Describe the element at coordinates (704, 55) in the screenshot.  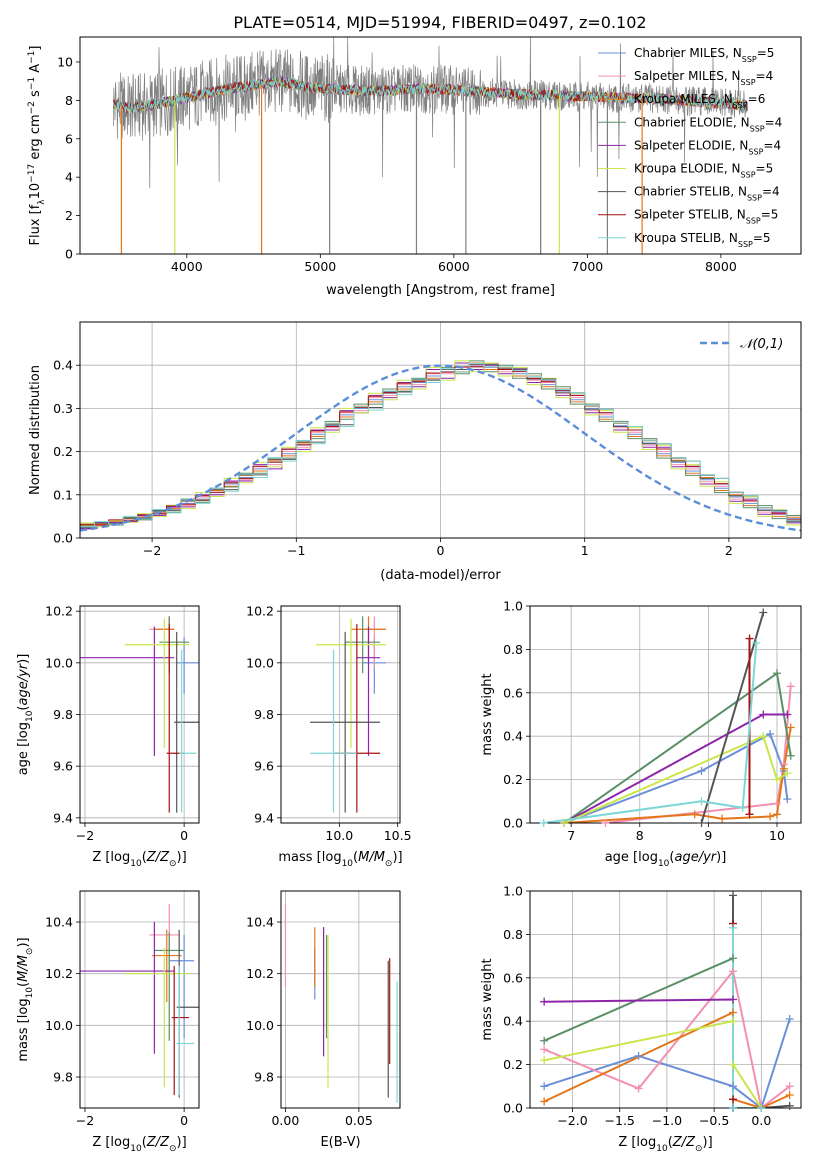
I see `legend-label: Chabrier MILES, NSSP=5` at that location.